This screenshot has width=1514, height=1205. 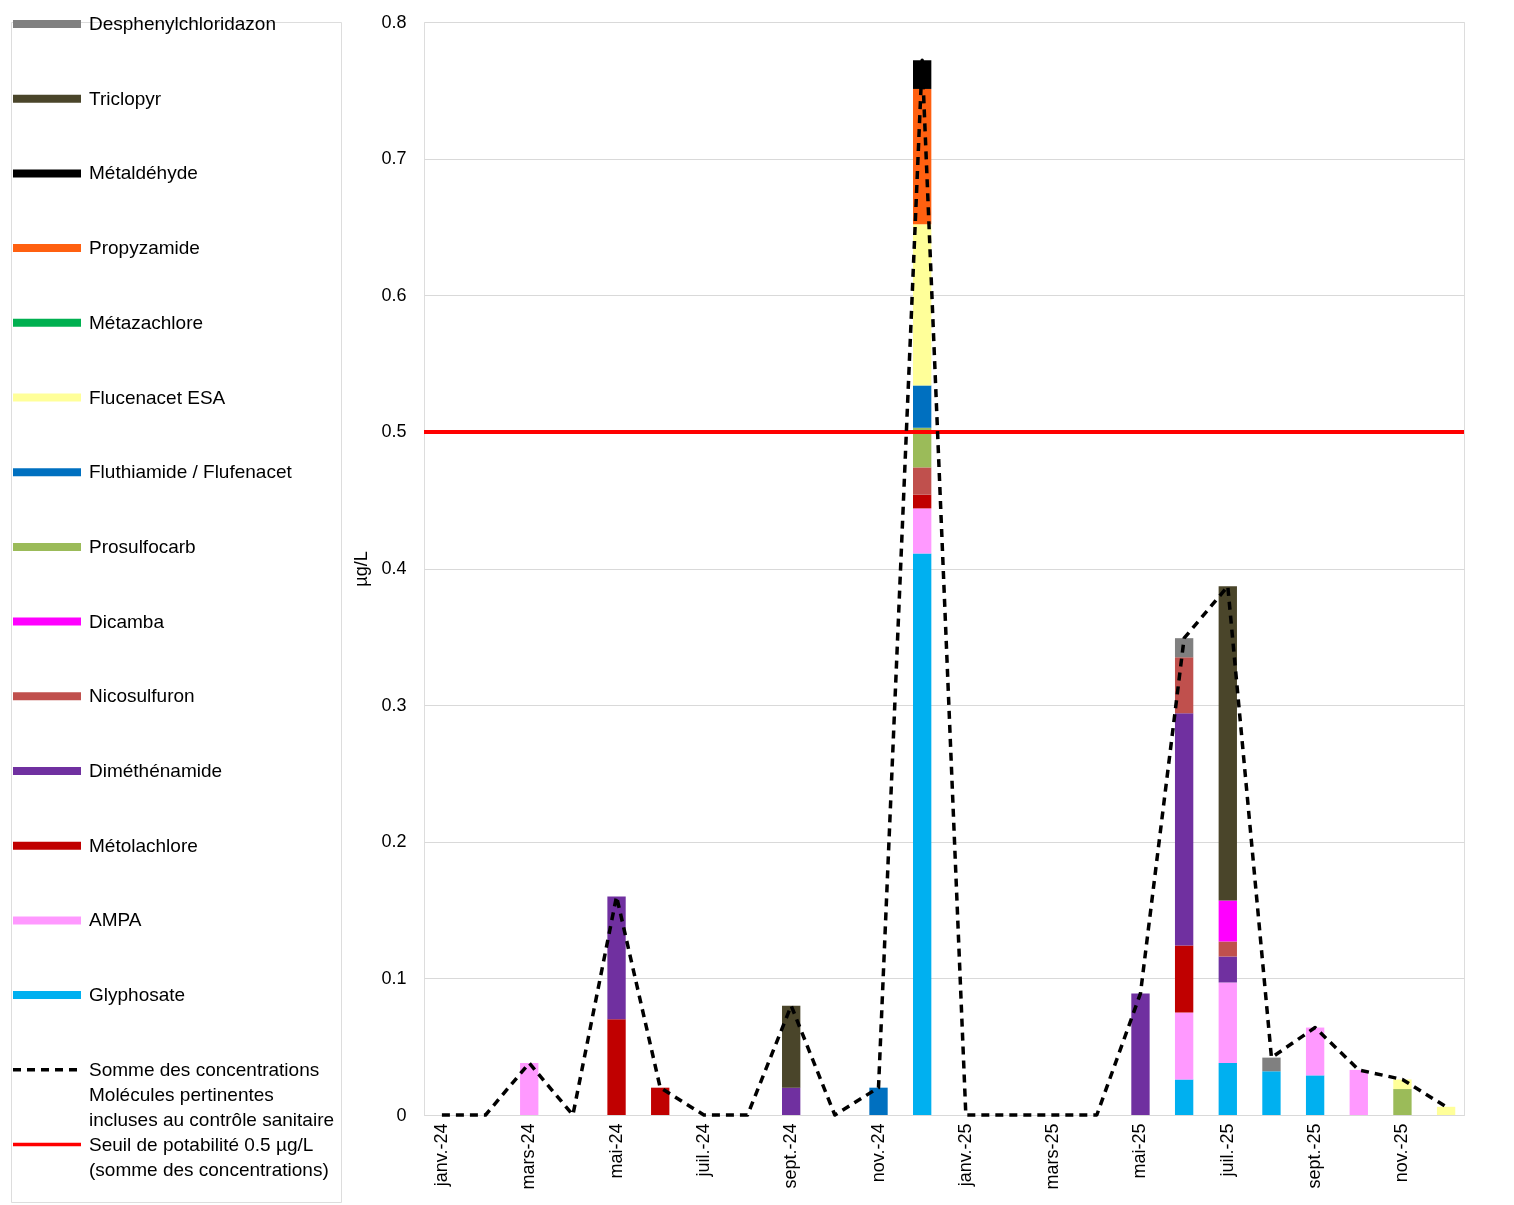 What do you see at coordinates (394, 977) in the screenshot?
I see `y-tick-label: 0.1` at bounding box center [394, 977].